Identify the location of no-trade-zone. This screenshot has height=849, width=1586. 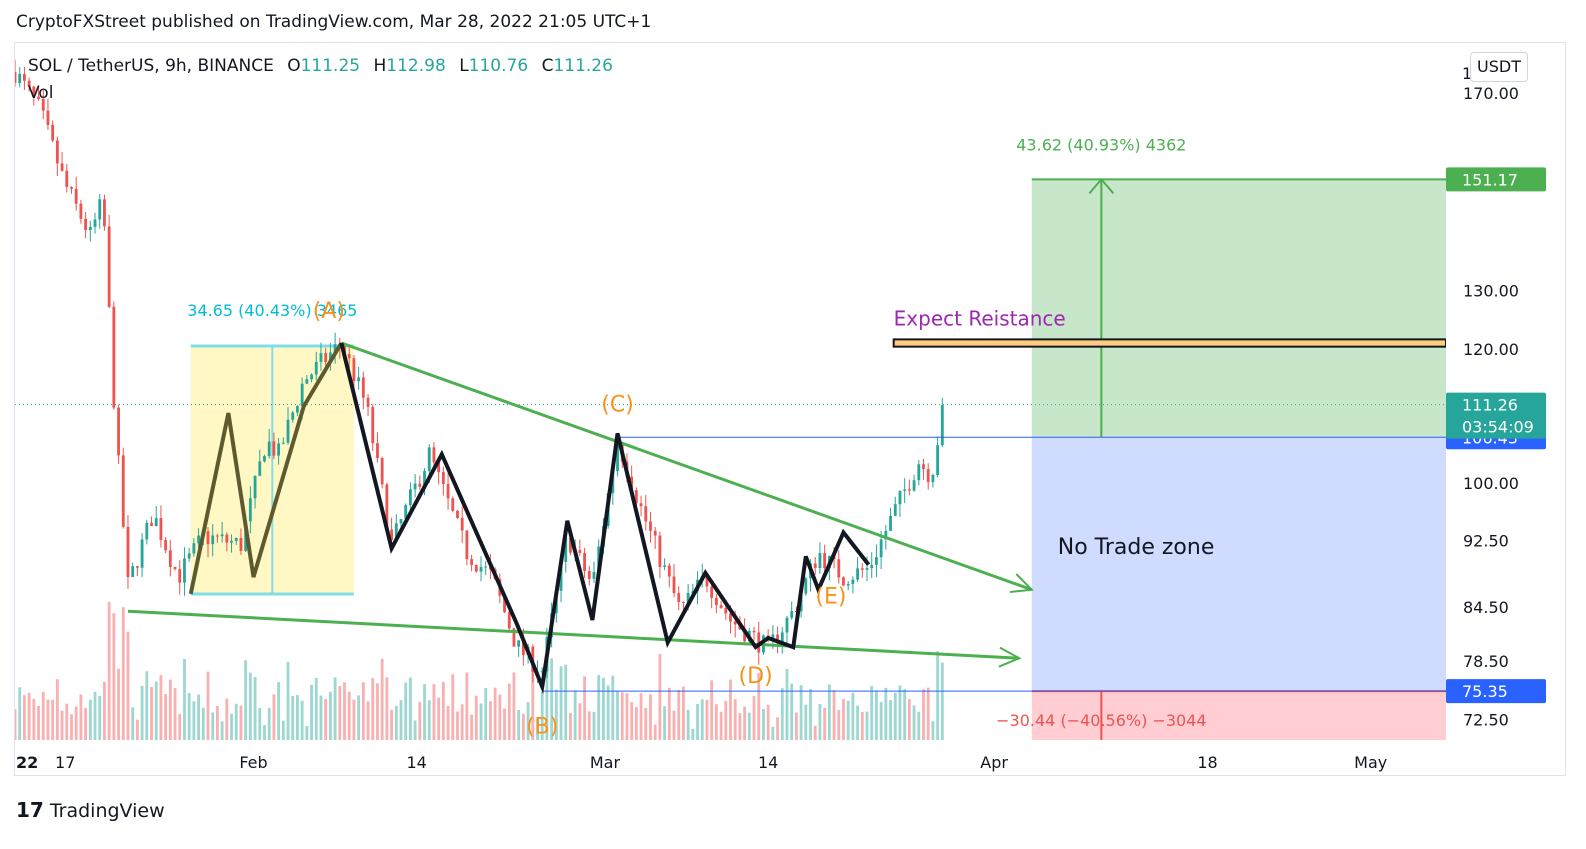
(1238, 564).